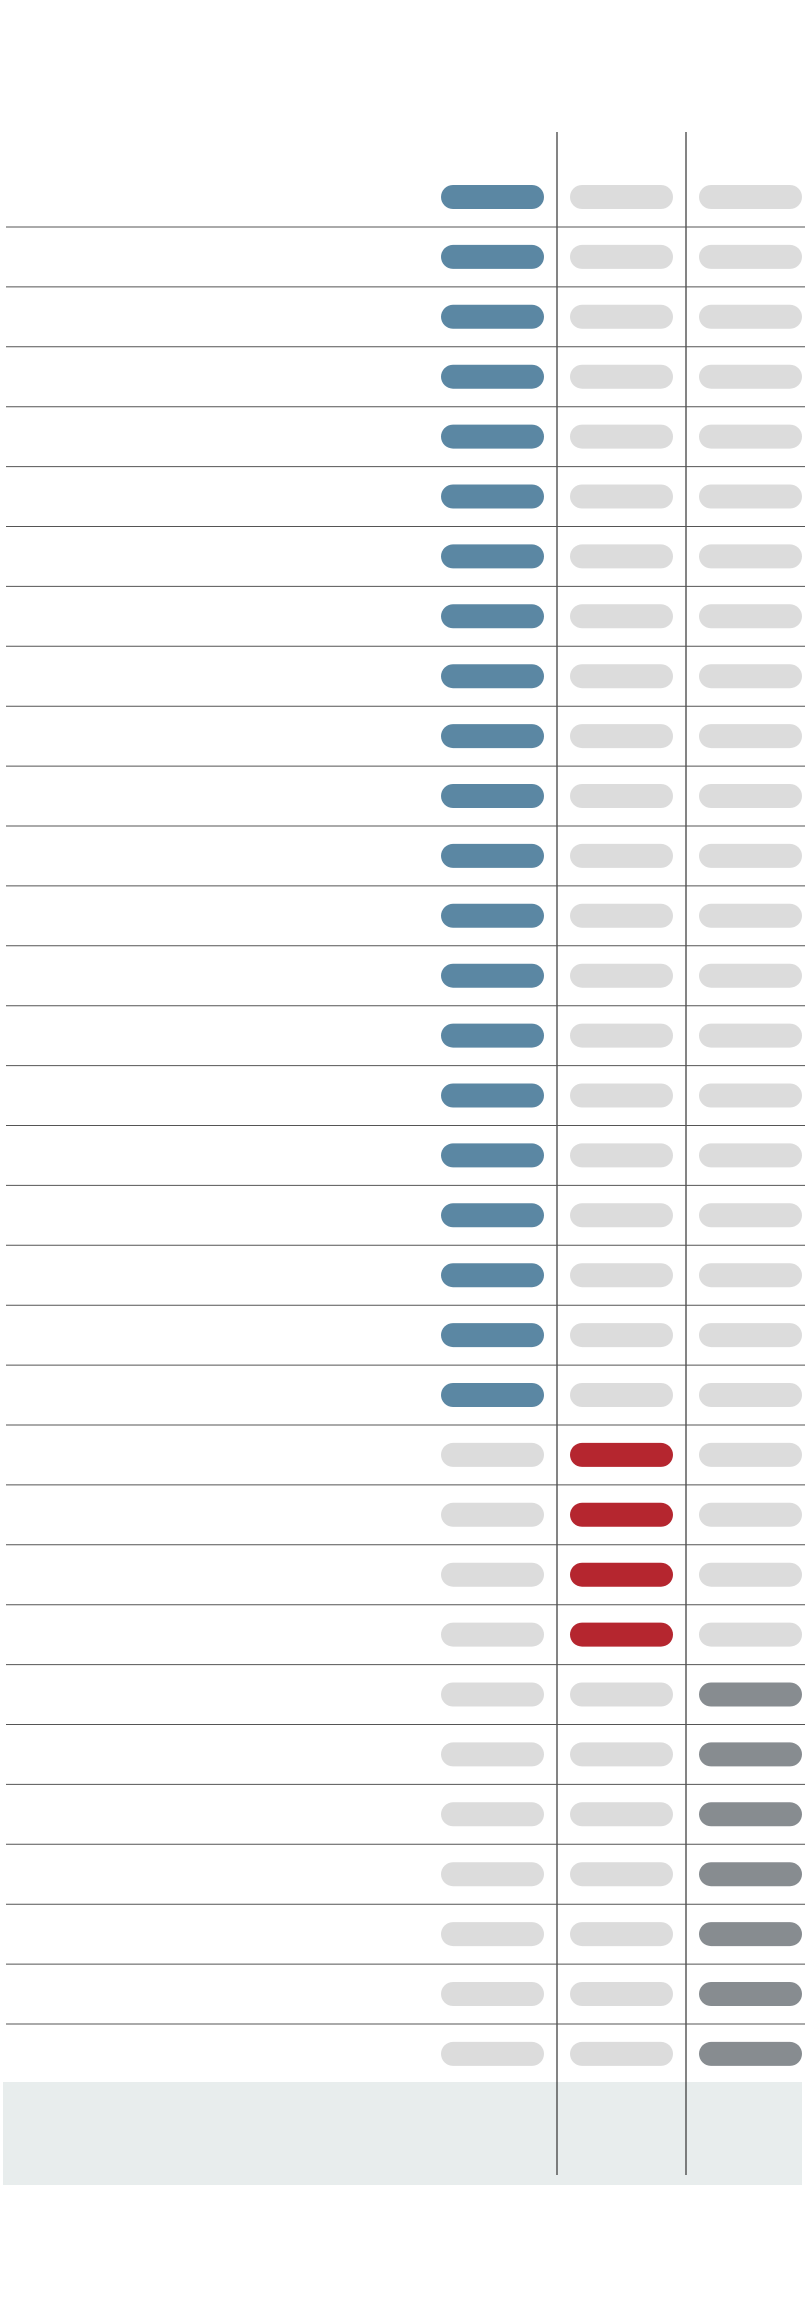 The height and width of the screenshot is (2306, 808). What do you see at coordinates (402, 2133) in the screenshot?
I see `footer-band` at bounding box center [402, 2133].